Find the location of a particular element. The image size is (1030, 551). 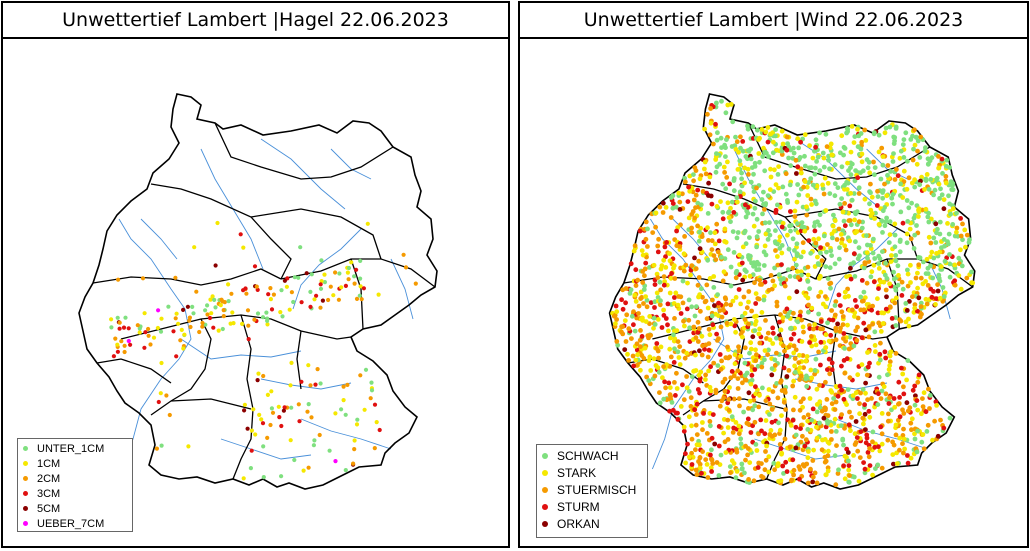

state-border is located at coordinates (304, 151).